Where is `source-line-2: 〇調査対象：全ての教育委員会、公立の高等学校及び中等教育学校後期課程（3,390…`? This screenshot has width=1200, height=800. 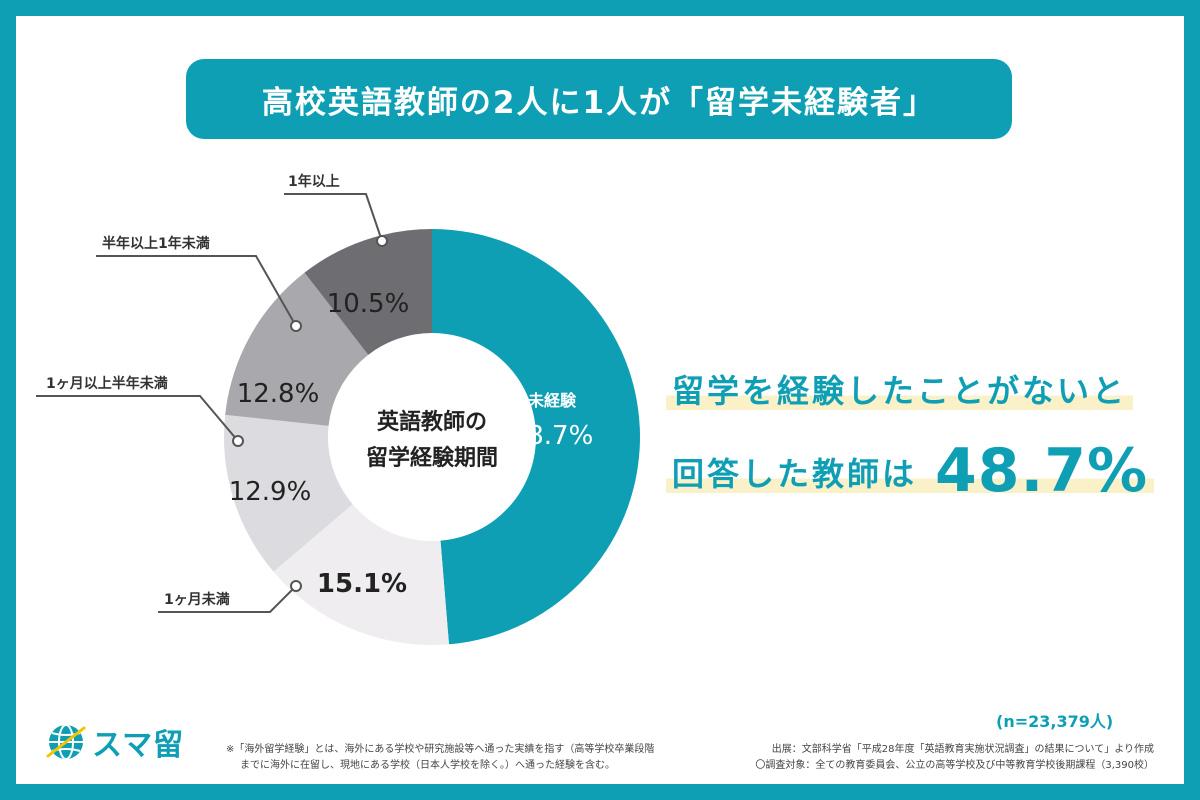 source-line-2: 〇調査対象：全ての教育委員会、公立の高等学校及び中等教育学校後期課程（3,390… is located at coordinates (954, 765).